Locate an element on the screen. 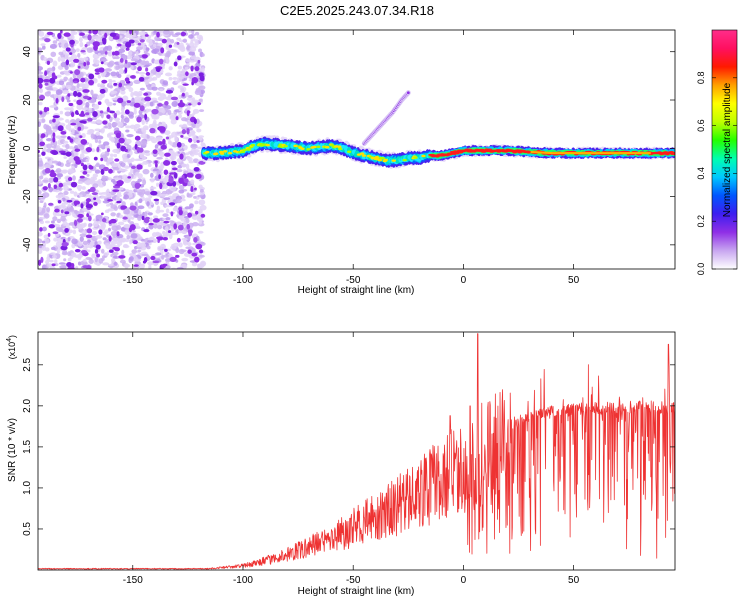  track-mark is located at coordinates (249, 149).